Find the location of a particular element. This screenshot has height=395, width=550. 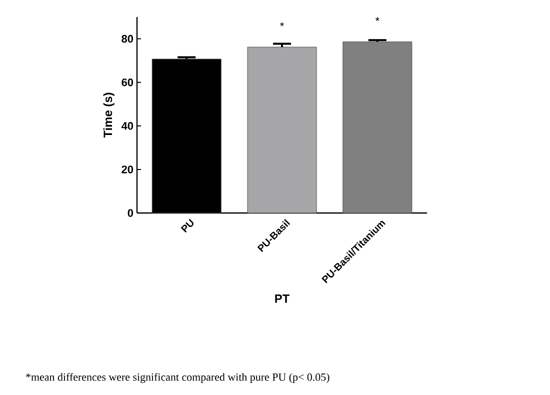

text: *mean differences were significant compared with pure PU (p< 0.05) is located at coordinates (178, 378).